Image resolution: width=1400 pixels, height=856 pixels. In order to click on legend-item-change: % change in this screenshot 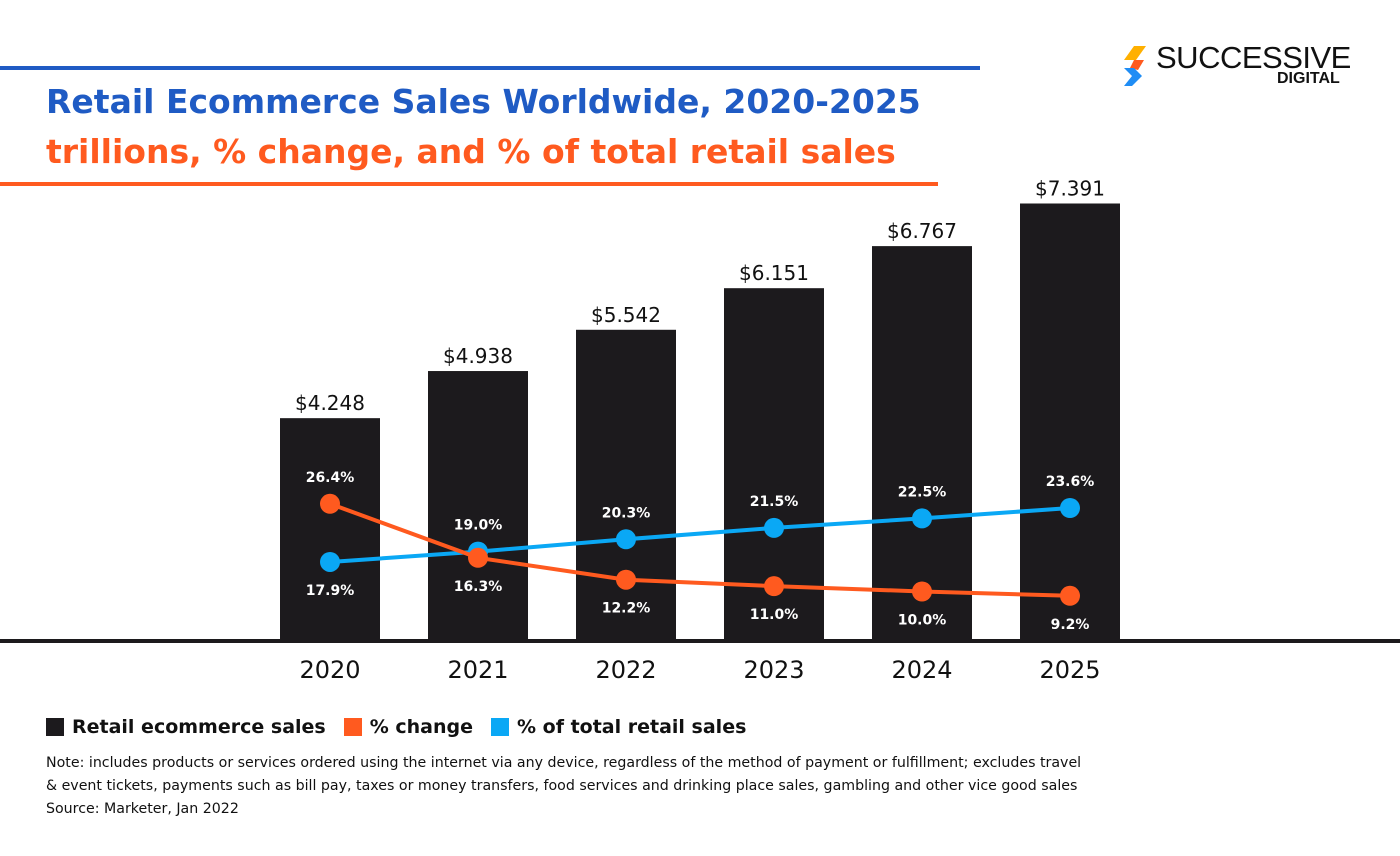, I will do `click(408, 727)`.